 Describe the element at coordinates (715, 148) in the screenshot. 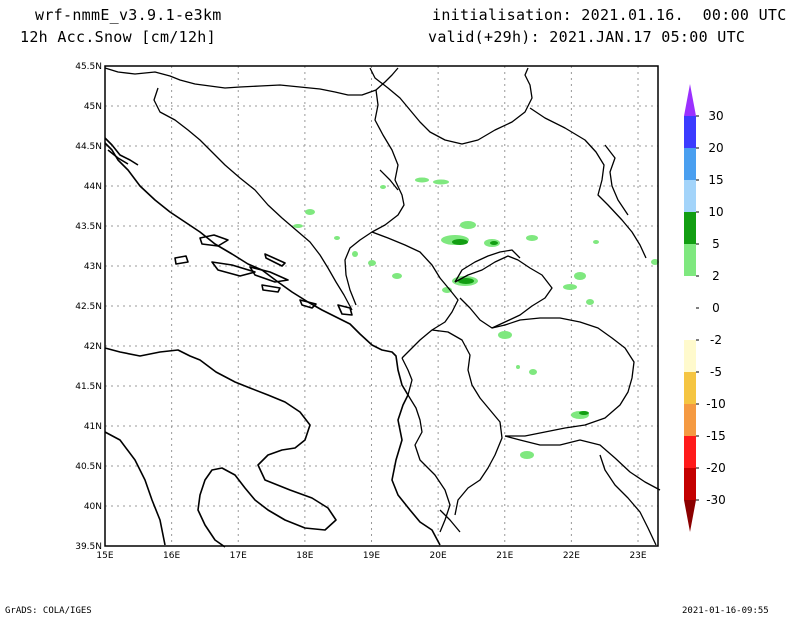

I see `colorbar-label: 20` at that location.